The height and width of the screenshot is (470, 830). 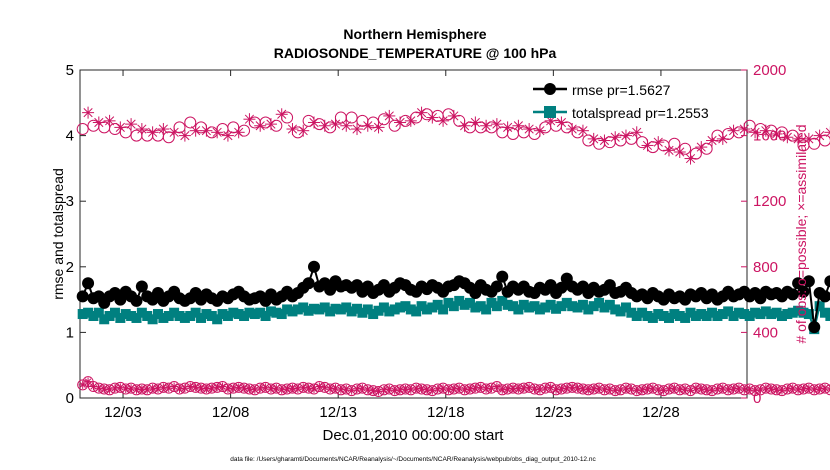 What do you see at coordinates (446, 412) in the screenshot?
I see `x-tick-label: 12/18` at bounding box center [446, 412].